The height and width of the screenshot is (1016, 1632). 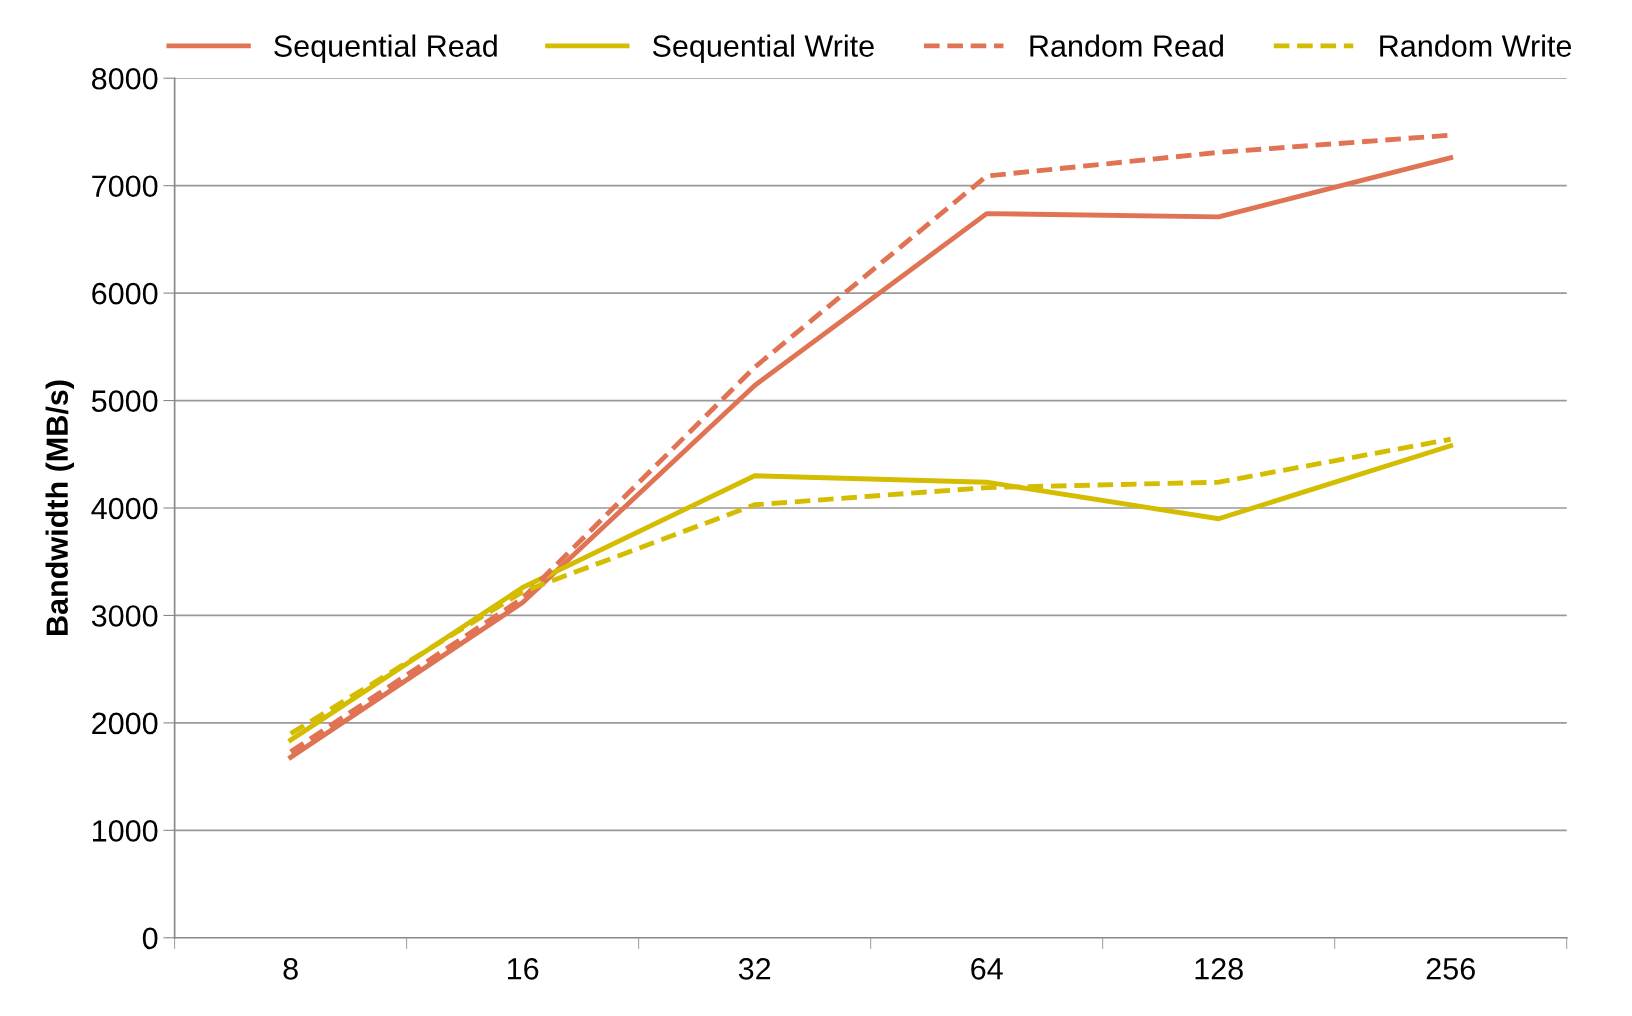 I want to click on x-tick-label: 32, so click(x=754, y=969).